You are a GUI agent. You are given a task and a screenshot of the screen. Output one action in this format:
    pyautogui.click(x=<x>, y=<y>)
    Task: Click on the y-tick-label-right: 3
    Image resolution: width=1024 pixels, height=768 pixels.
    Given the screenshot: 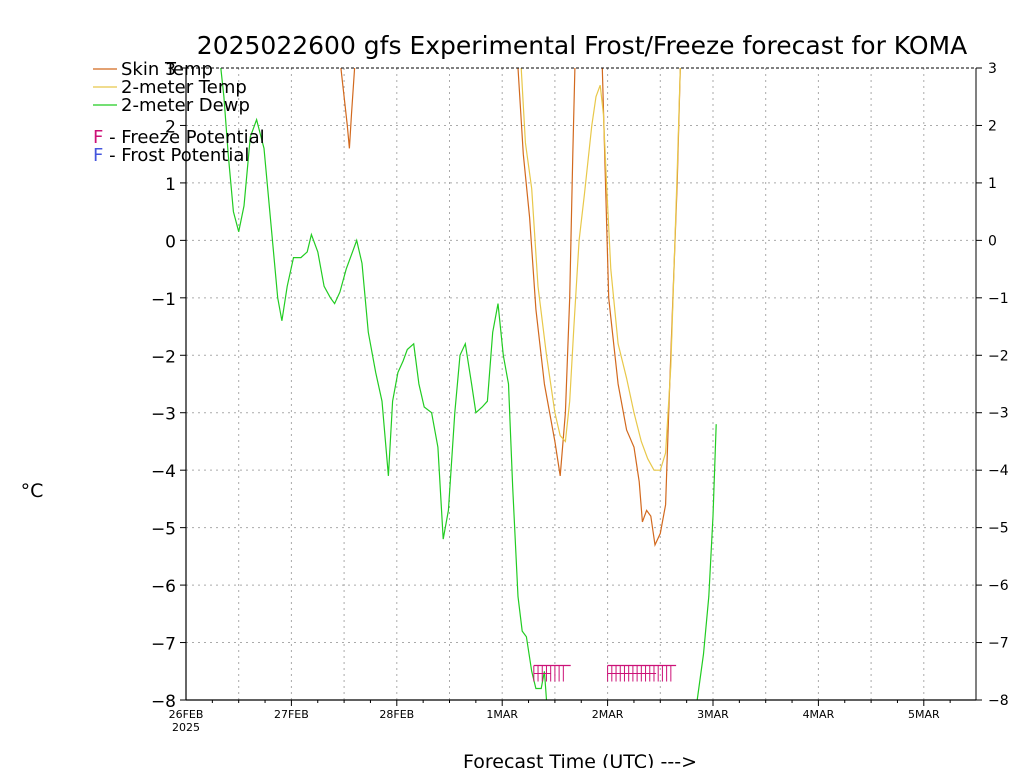 What is the action you would take?
    pyautogui.click(x=992, y=69)
    